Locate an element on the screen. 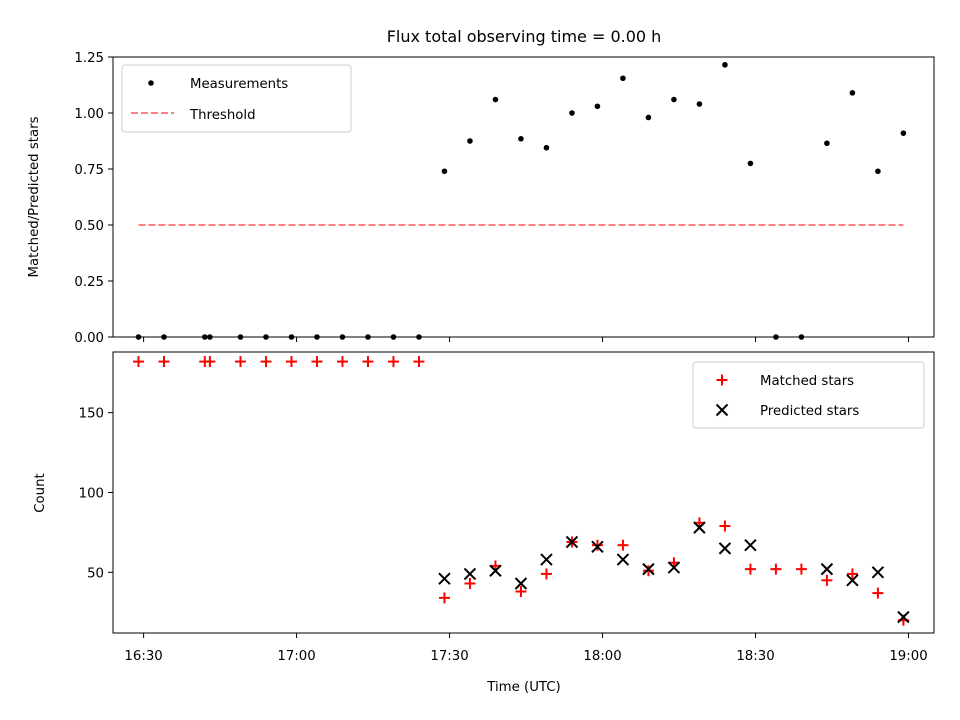 The height and width of the screenshot is (720, 960). bottom-y-tick-label: 150 is located at coordinates (91, 414).